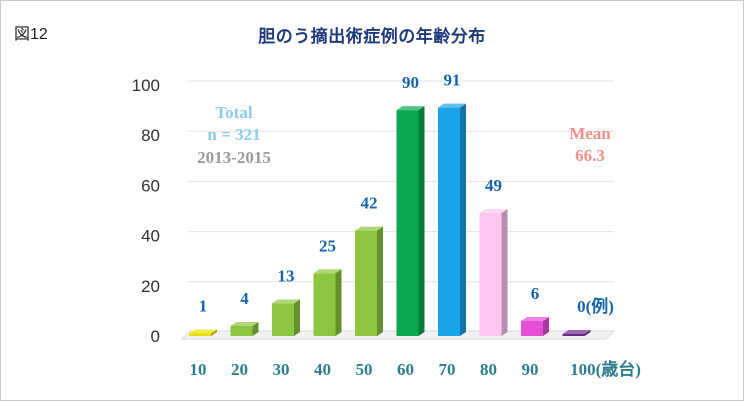 This screenshot has height=401, width=744. I want to click on y-tick-label: 100, so click(146, 85).